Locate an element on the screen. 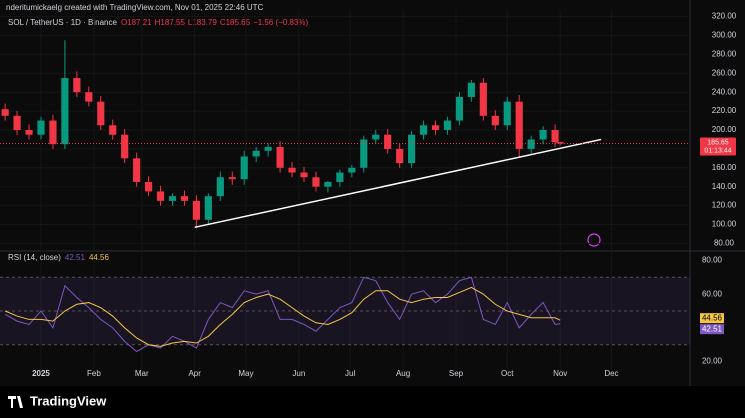  y-tick-label: 300.00 is located at coordinates (724, 35).